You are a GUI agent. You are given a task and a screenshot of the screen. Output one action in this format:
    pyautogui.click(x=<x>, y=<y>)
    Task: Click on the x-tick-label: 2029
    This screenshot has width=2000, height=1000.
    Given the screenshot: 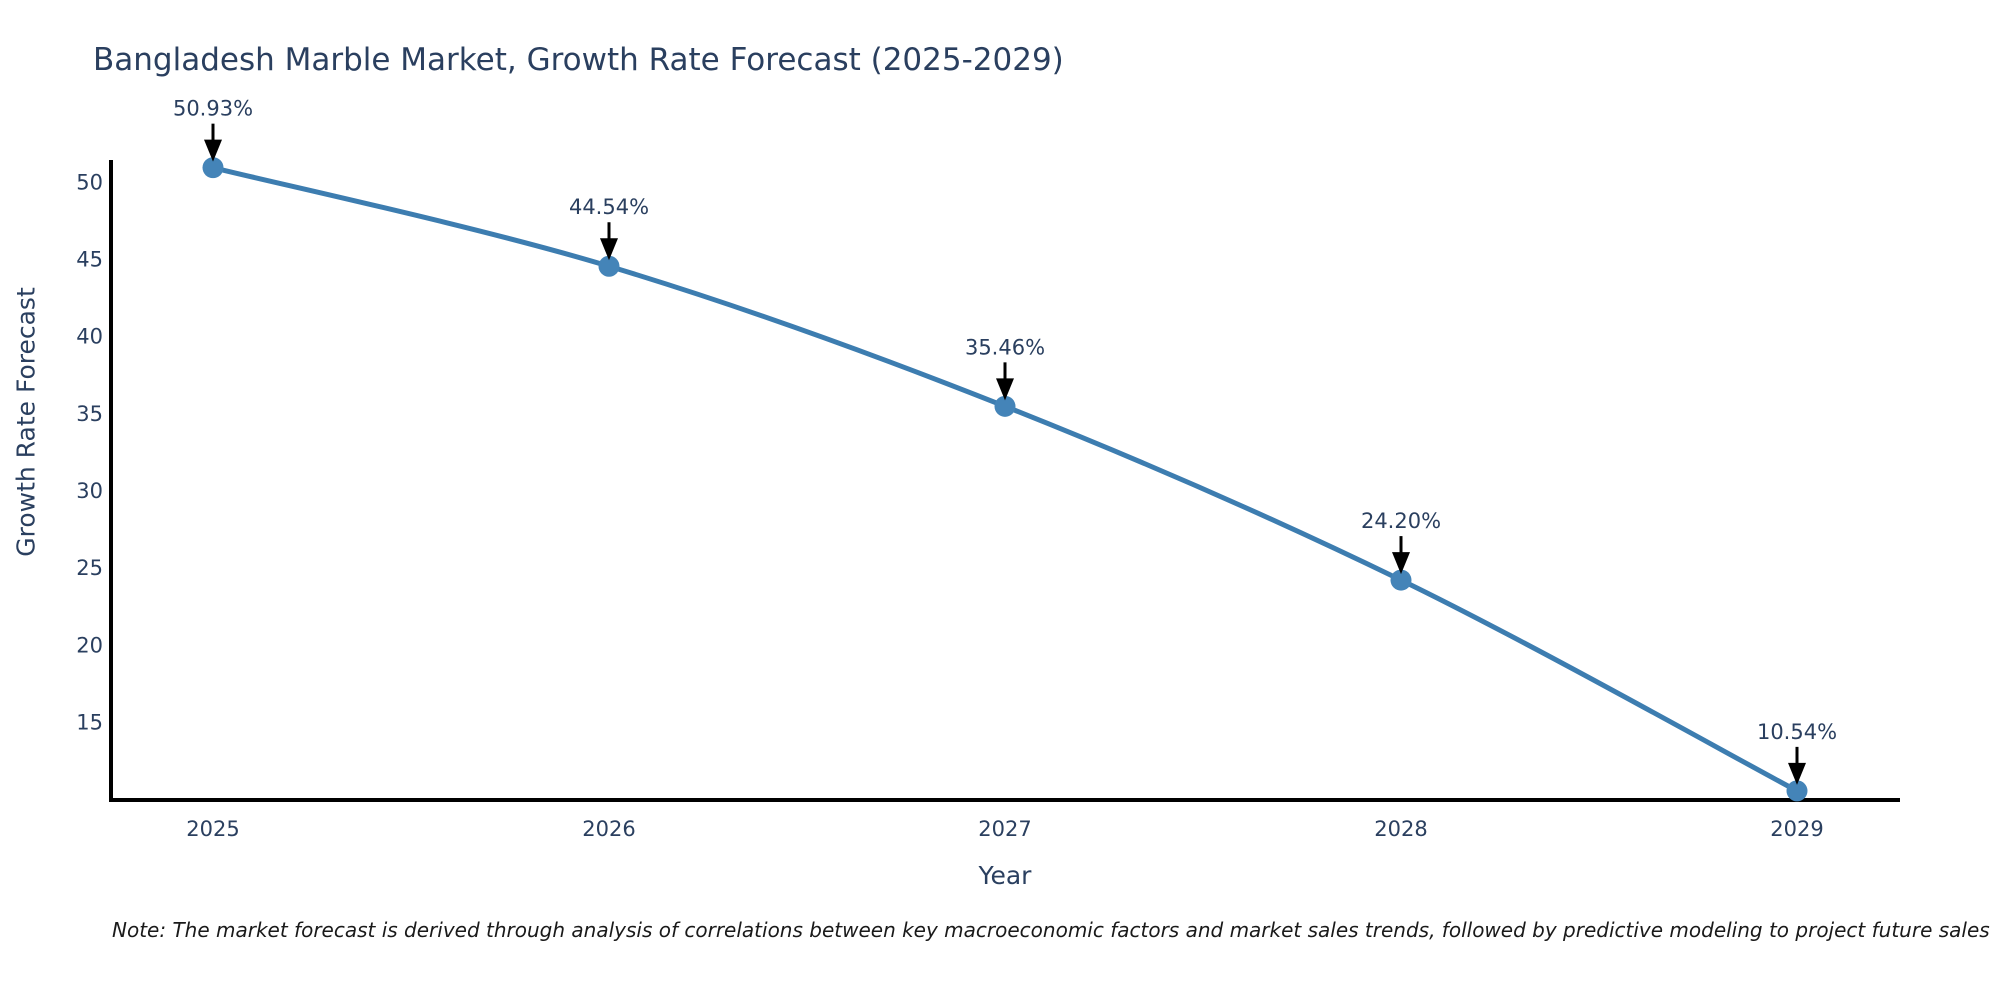 What is the action you would take?
    pyautogui.click(x=1796, y=829)
    